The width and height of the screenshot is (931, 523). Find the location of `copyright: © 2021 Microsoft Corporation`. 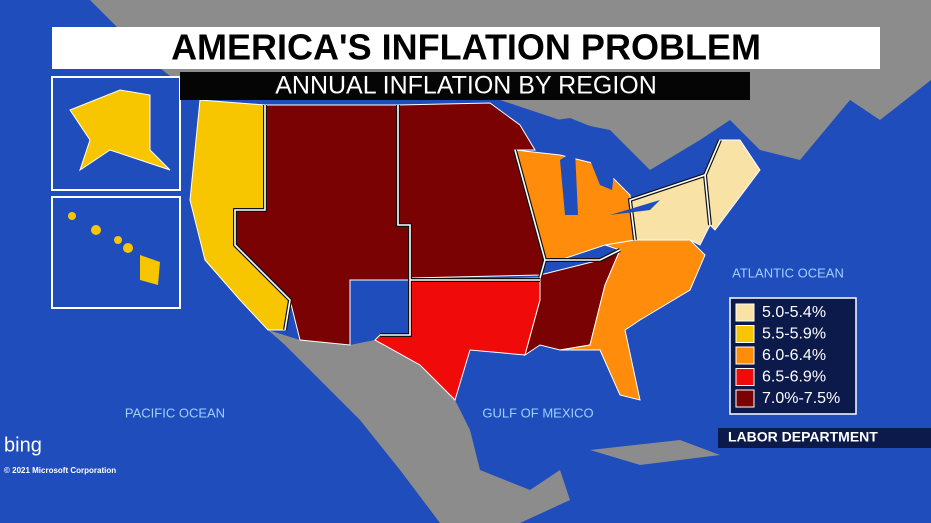

copyright: © 2021 Microsoft Corporation is located at coordinates (60, 470).